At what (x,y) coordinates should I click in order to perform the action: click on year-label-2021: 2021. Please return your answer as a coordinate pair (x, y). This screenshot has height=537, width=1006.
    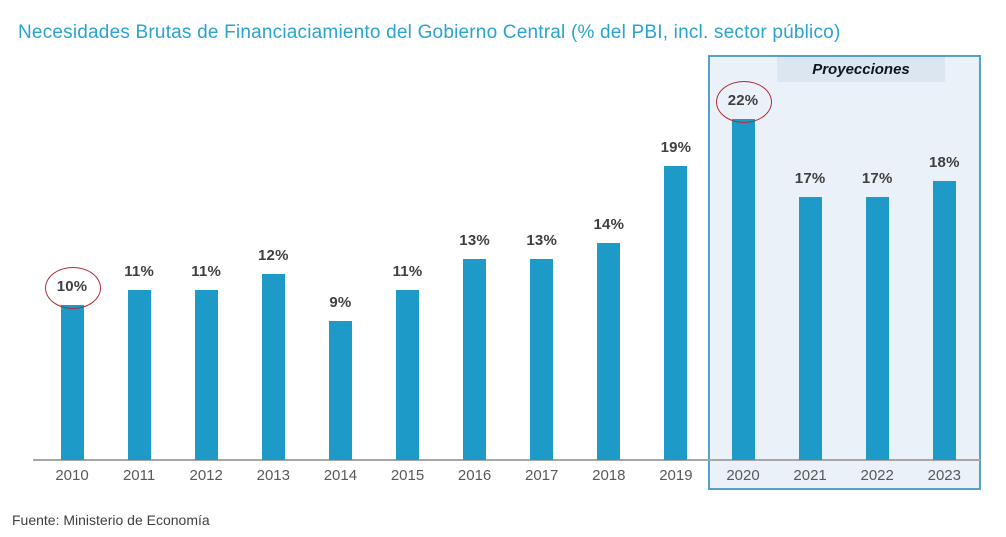
    Looking at the image, I should click on (810, 475).